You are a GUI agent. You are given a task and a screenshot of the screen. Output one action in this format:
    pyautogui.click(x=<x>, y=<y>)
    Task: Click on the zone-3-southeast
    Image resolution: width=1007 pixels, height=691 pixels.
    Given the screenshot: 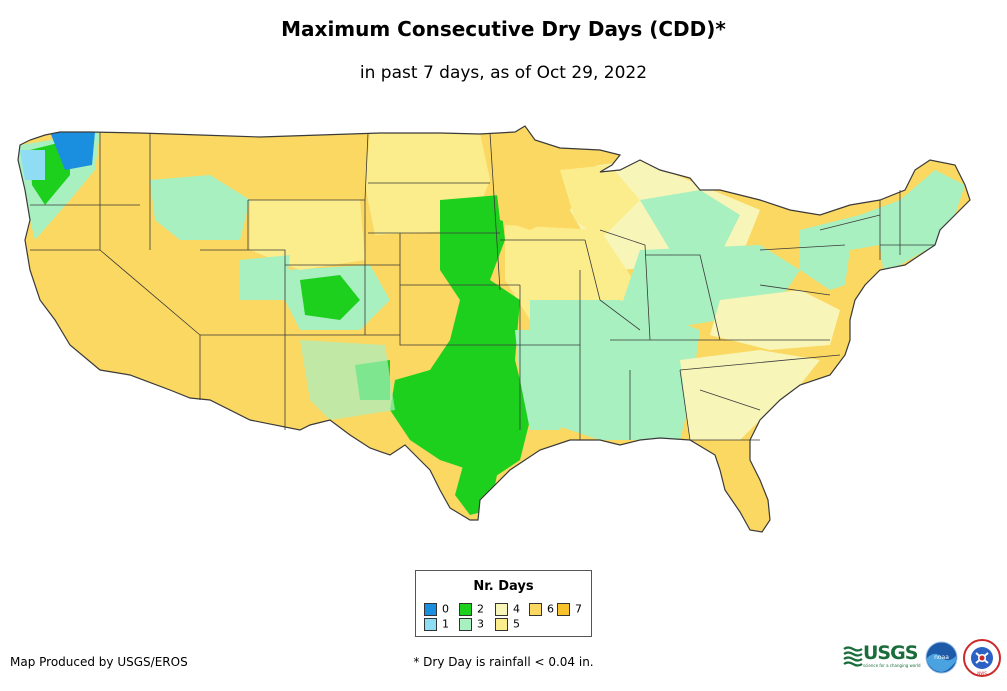 What is the action you would take?
    pyautogui.click(x=615, y=370)
    